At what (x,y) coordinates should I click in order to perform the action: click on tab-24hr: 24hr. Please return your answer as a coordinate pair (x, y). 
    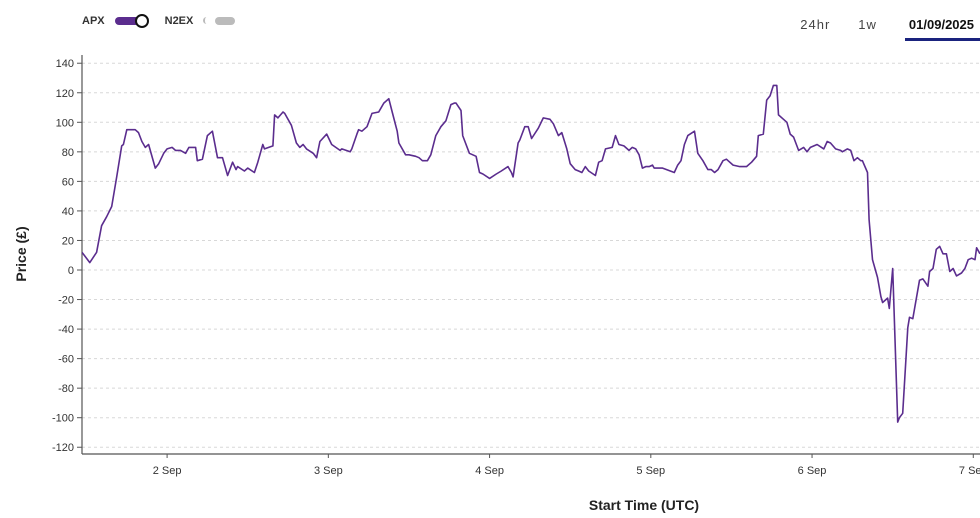
    Looking at the image, I should click on (815, 24).